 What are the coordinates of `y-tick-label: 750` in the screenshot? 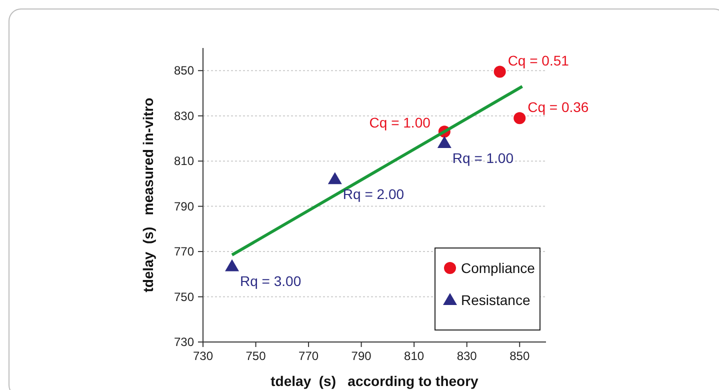 It's located at (184, 297).